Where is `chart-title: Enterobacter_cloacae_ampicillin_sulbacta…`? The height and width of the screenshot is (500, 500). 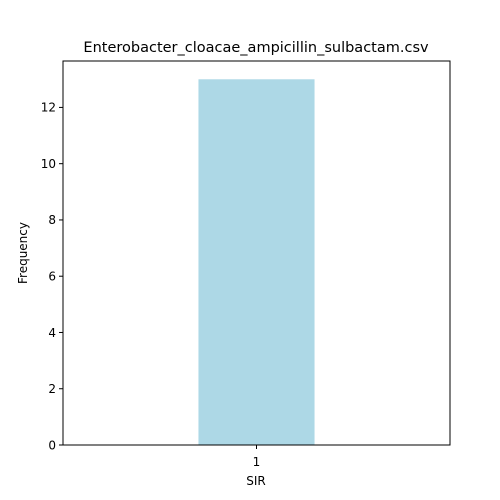 chart-title: Enterobacter_cloacae_ampicillin_sulbacta… is located at coordinates (256, 48).